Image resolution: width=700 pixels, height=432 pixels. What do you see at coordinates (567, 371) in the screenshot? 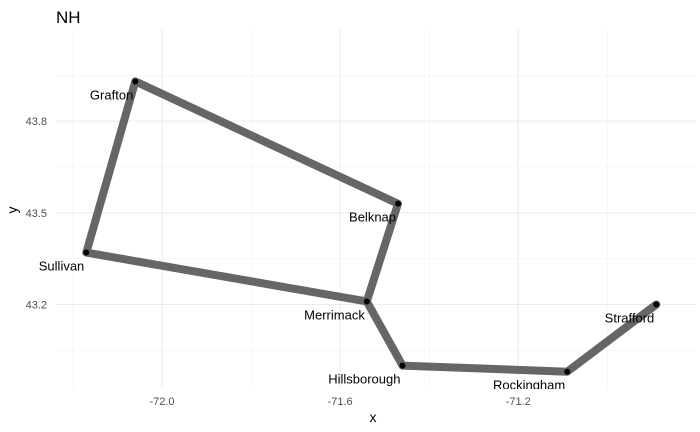
I see `point-rockingham` at bounding box center [567, 371].